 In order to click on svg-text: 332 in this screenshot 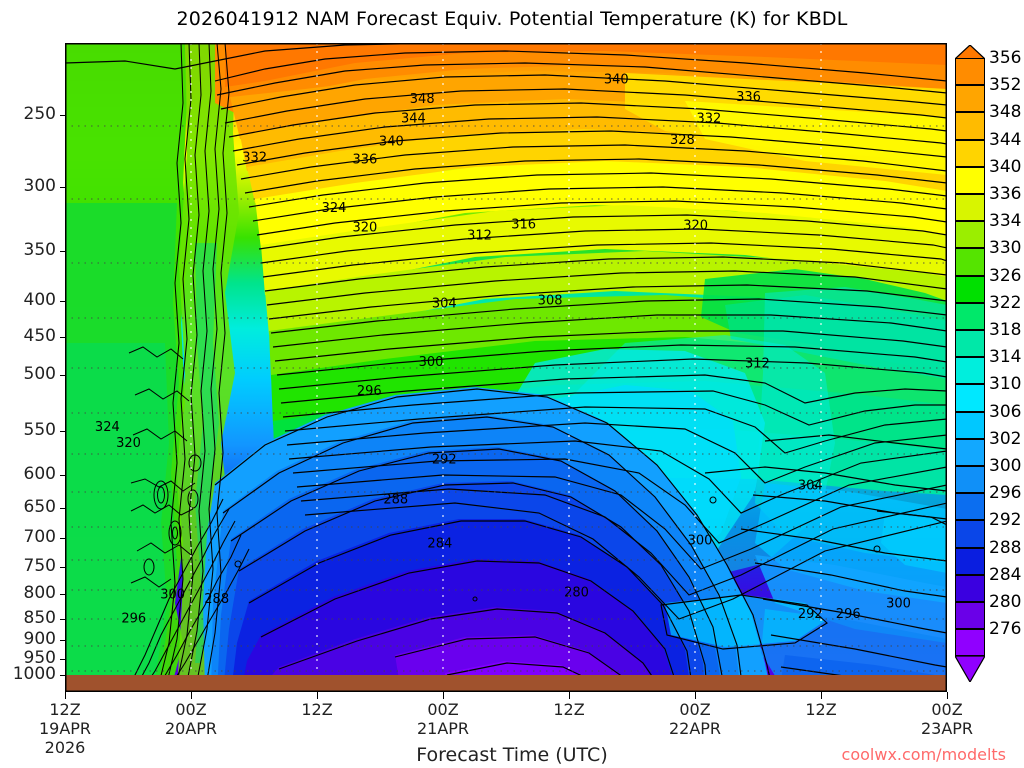, I will do `click(254, 158)`.